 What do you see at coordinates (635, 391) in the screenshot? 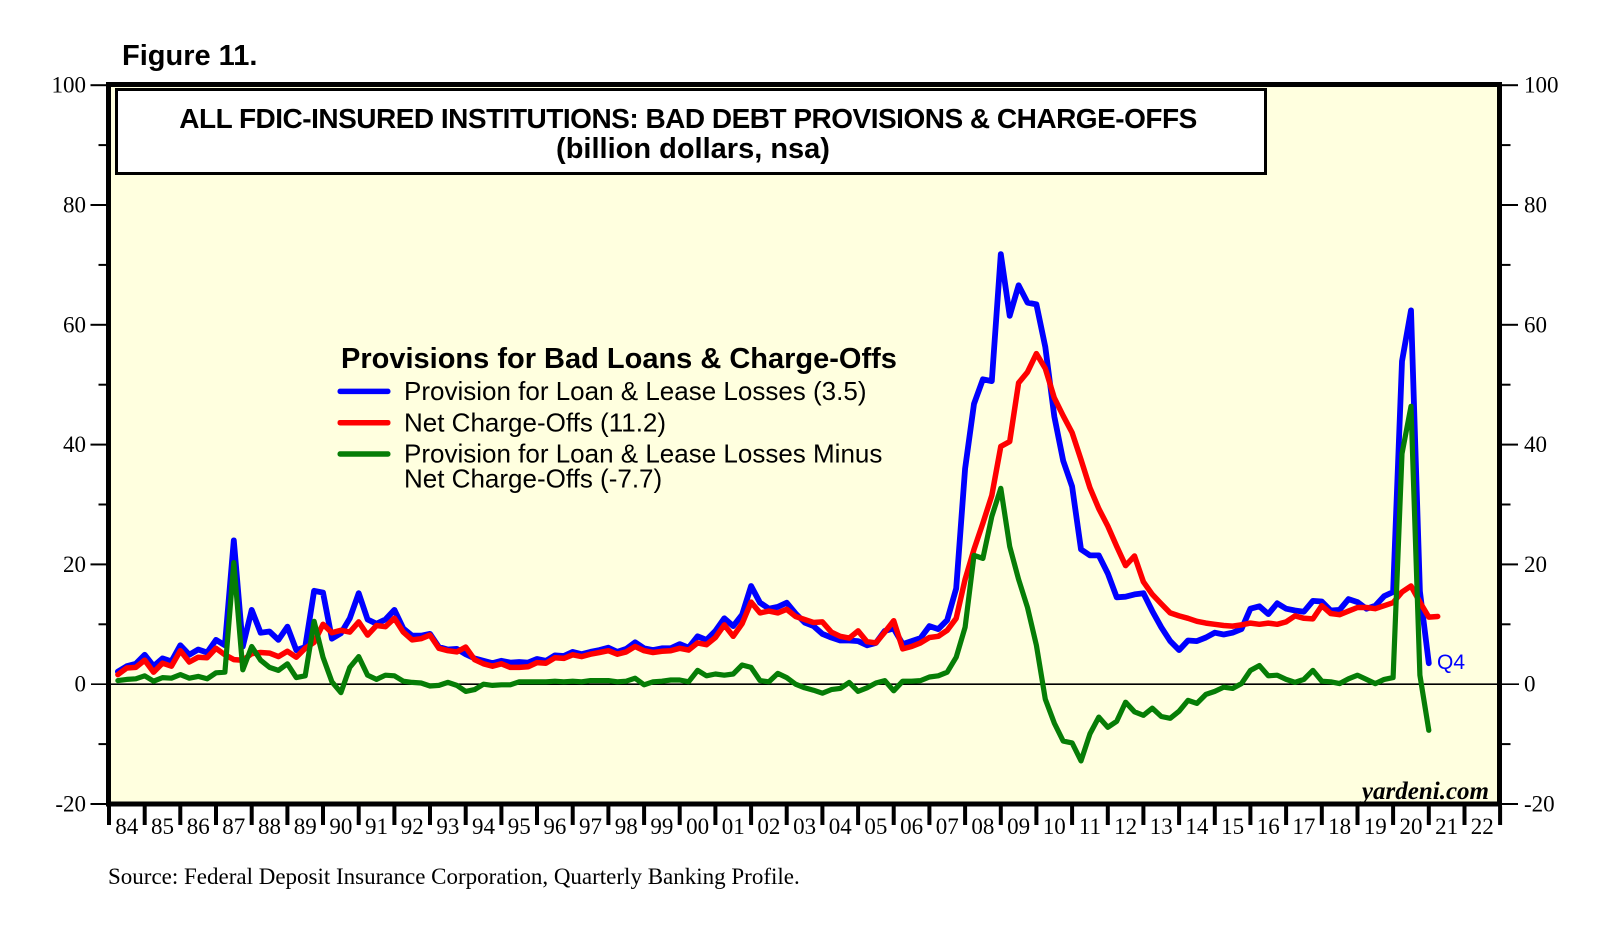
I see `svg-text:Provision for Loan & Lease Los: Provision for Loan & Lease Losses (3.5)` at bounding box center [635, 391].